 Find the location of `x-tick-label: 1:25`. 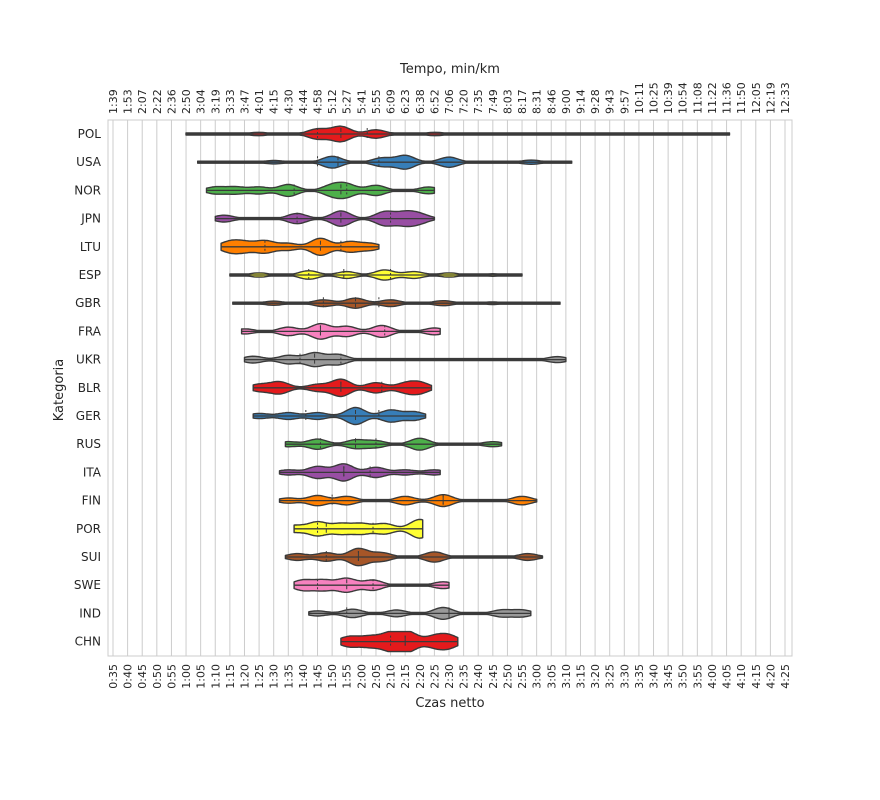

x-tick-label: 1:25 is located at coordinates (259, 676).